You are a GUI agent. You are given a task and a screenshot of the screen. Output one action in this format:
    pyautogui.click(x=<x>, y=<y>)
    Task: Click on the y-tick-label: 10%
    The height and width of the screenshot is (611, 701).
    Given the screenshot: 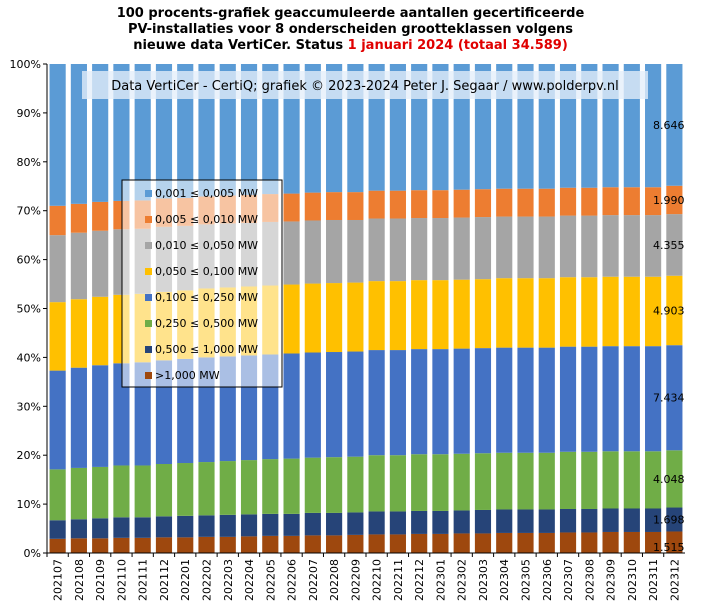 What is the action you would take?
    pyautogui.click(x=29, y=504)
    